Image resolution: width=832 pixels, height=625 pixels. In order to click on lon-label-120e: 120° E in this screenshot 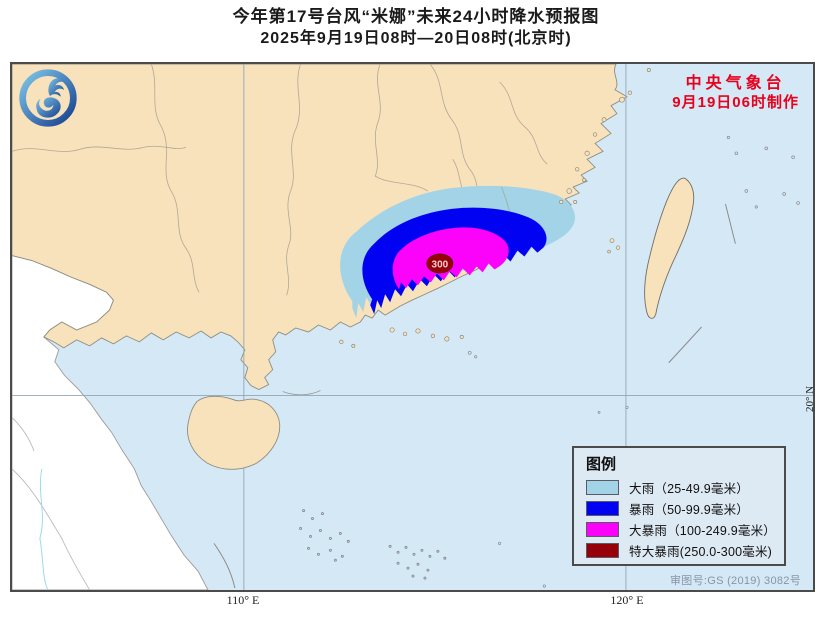, I will do `click(627, 600)`.